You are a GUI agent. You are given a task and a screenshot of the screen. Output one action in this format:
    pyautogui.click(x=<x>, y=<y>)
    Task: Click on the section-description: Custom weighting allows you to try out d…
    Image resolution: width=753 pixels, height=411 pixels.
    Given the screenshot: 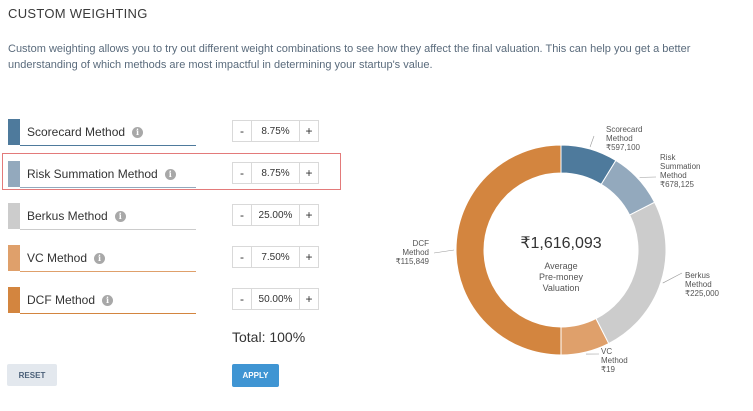 What is the action you would take?
    pyautogui.click(x=349, y=57)
    